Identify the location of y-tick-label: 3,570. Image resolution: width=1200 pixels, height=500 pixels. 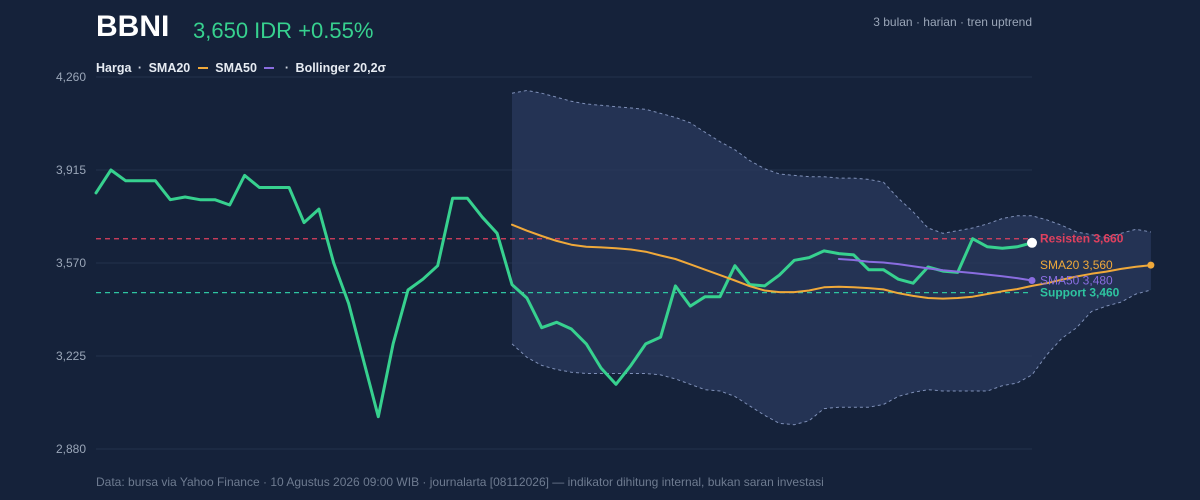
(71, 263).